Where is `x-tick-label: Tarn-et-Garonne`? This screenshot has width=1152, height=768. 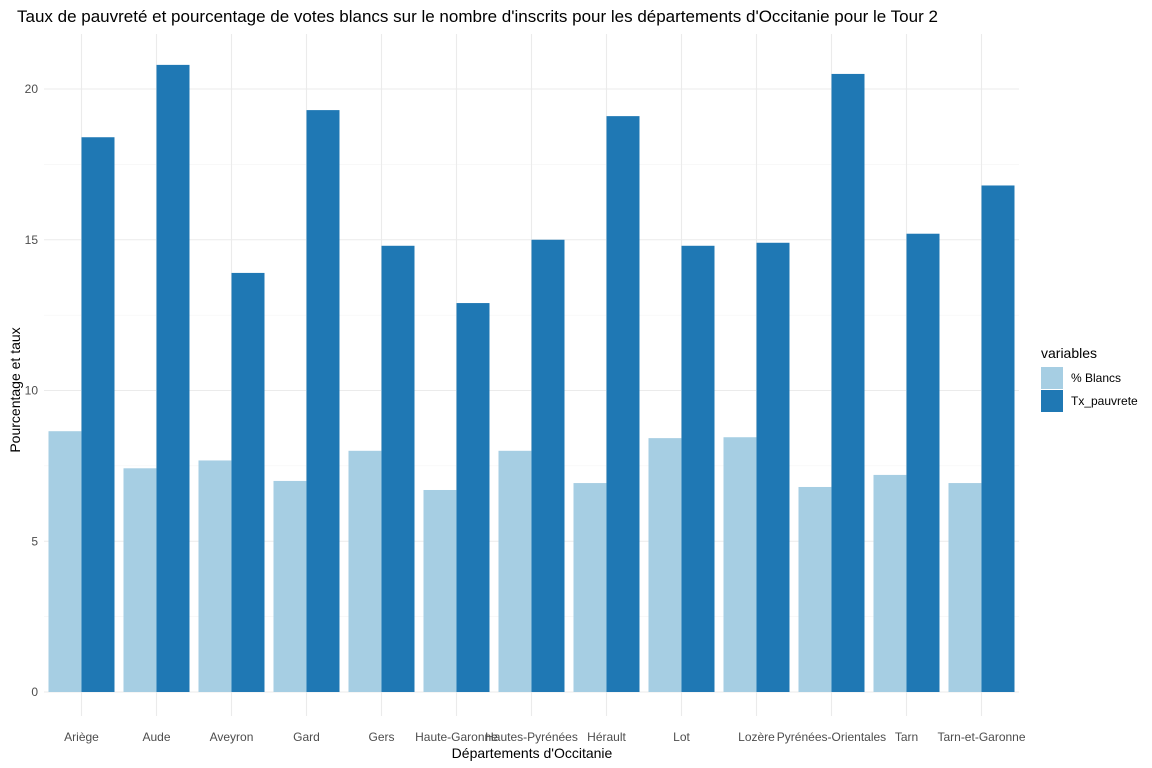
x-tick-label: Tarn-et-Garonne is located at coordinates (981, 737).